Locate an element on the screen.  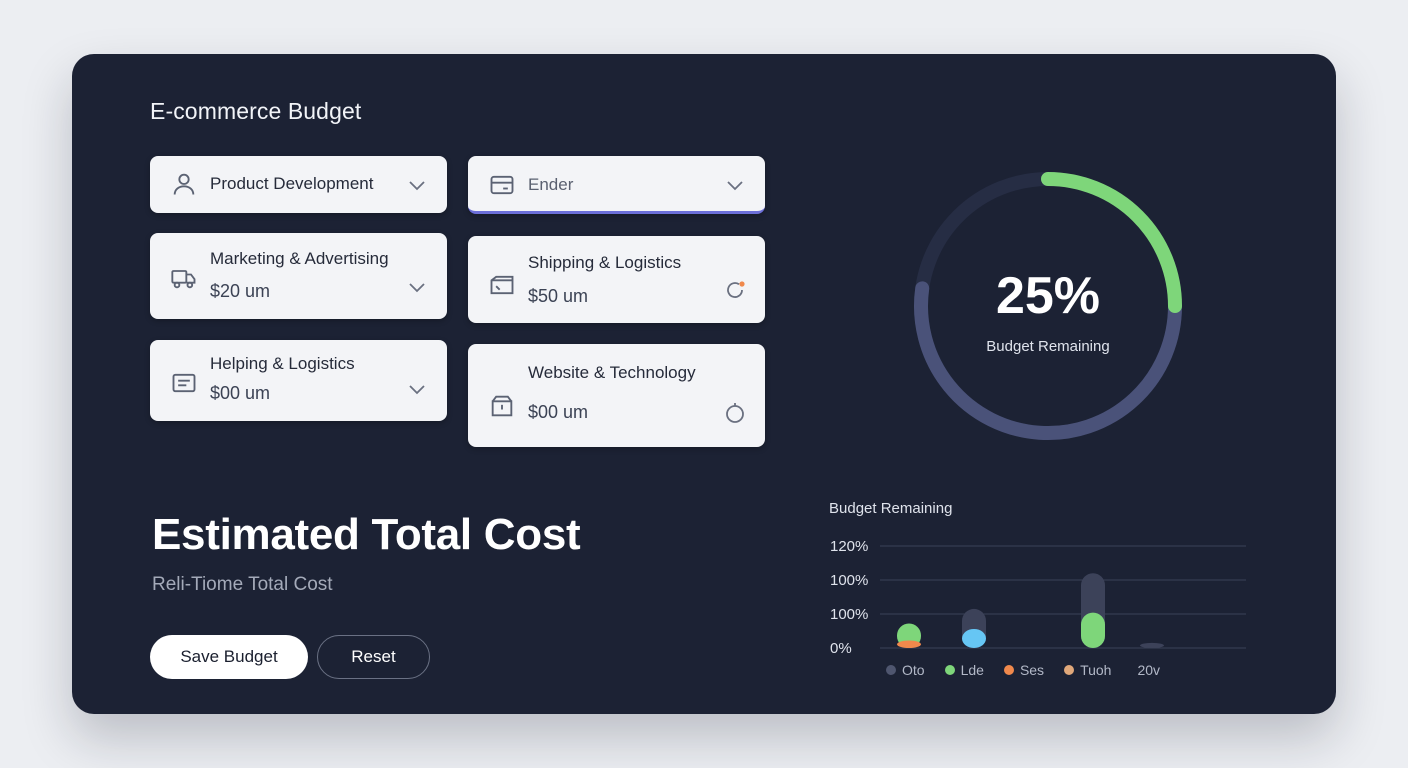
estimated-total-cost-heading: Estimated Total Cost is located at coordinates (366, 534).